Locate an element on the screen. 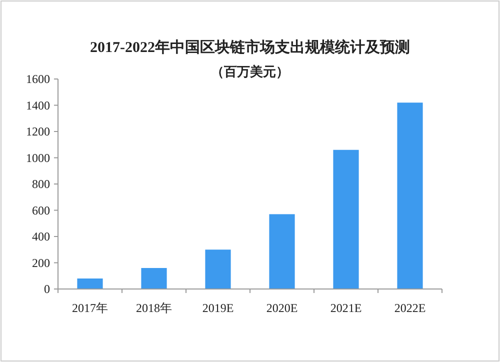 The image size is (500, 362). chart-title: 2017-2022年中国区块链市场支出规模统计及预测 is located at coordinates (250, 47).